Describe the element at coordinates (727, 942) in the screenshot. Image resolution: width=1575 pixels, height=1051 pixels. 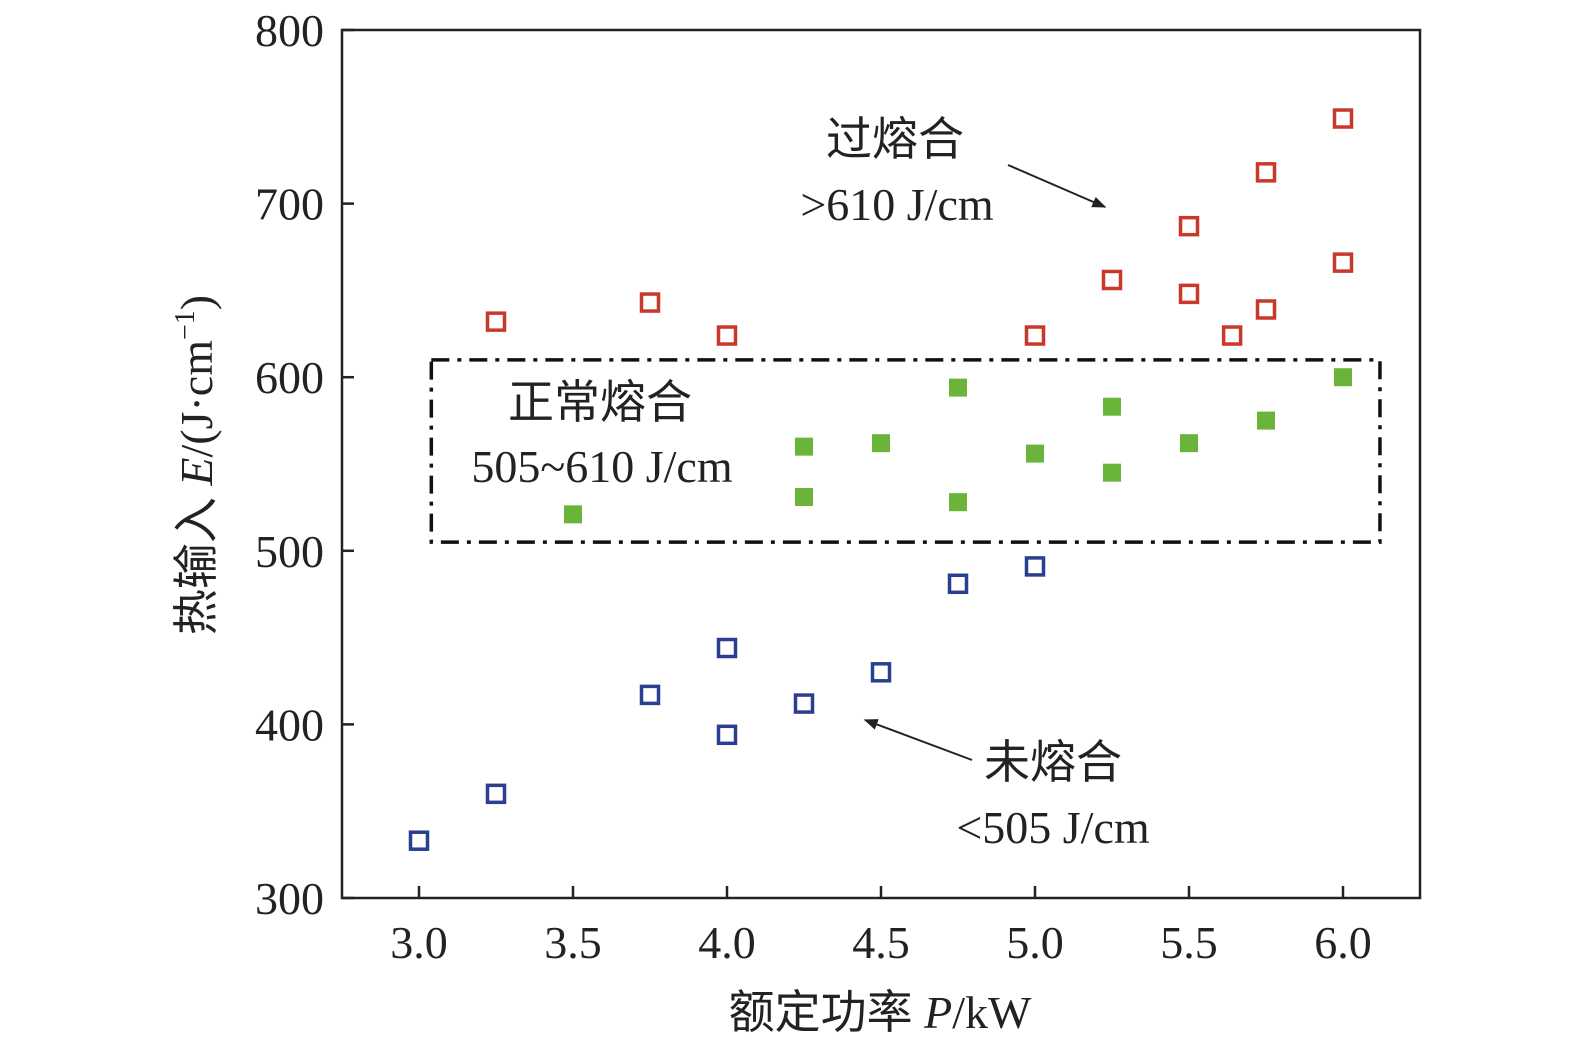
I see `x-tick-label: 4.0` at that location.